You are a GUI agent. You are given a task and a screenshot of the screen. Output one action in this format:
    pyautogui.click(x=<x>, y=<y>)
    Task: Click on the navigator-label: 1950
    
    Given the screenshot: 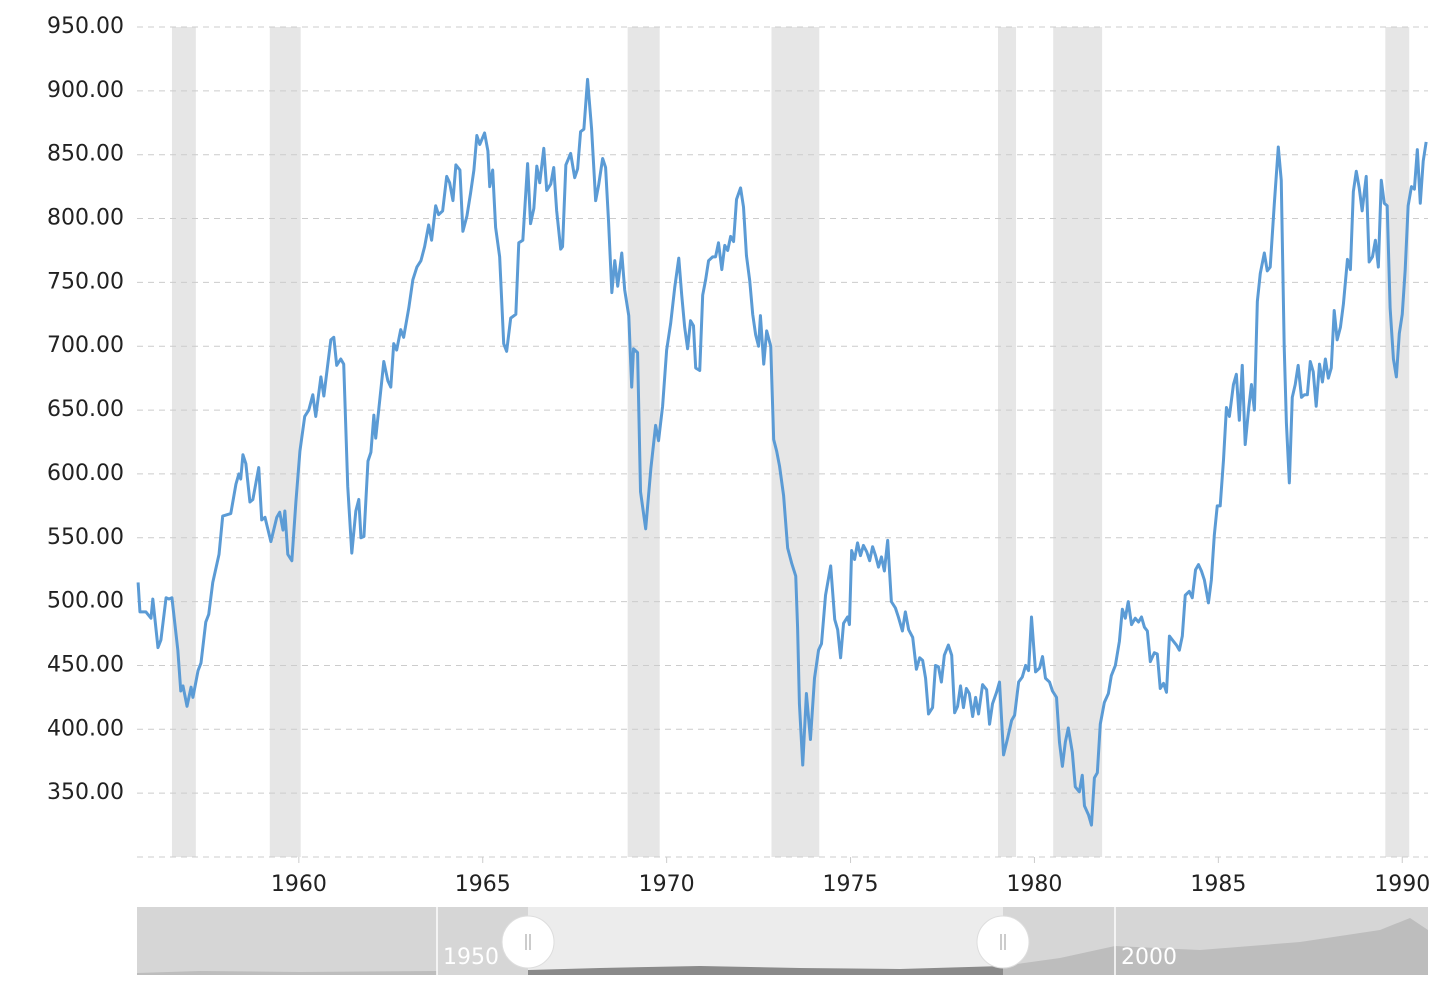 What is the action you would take?
    pyautogui.click(x=471, y=957)
    